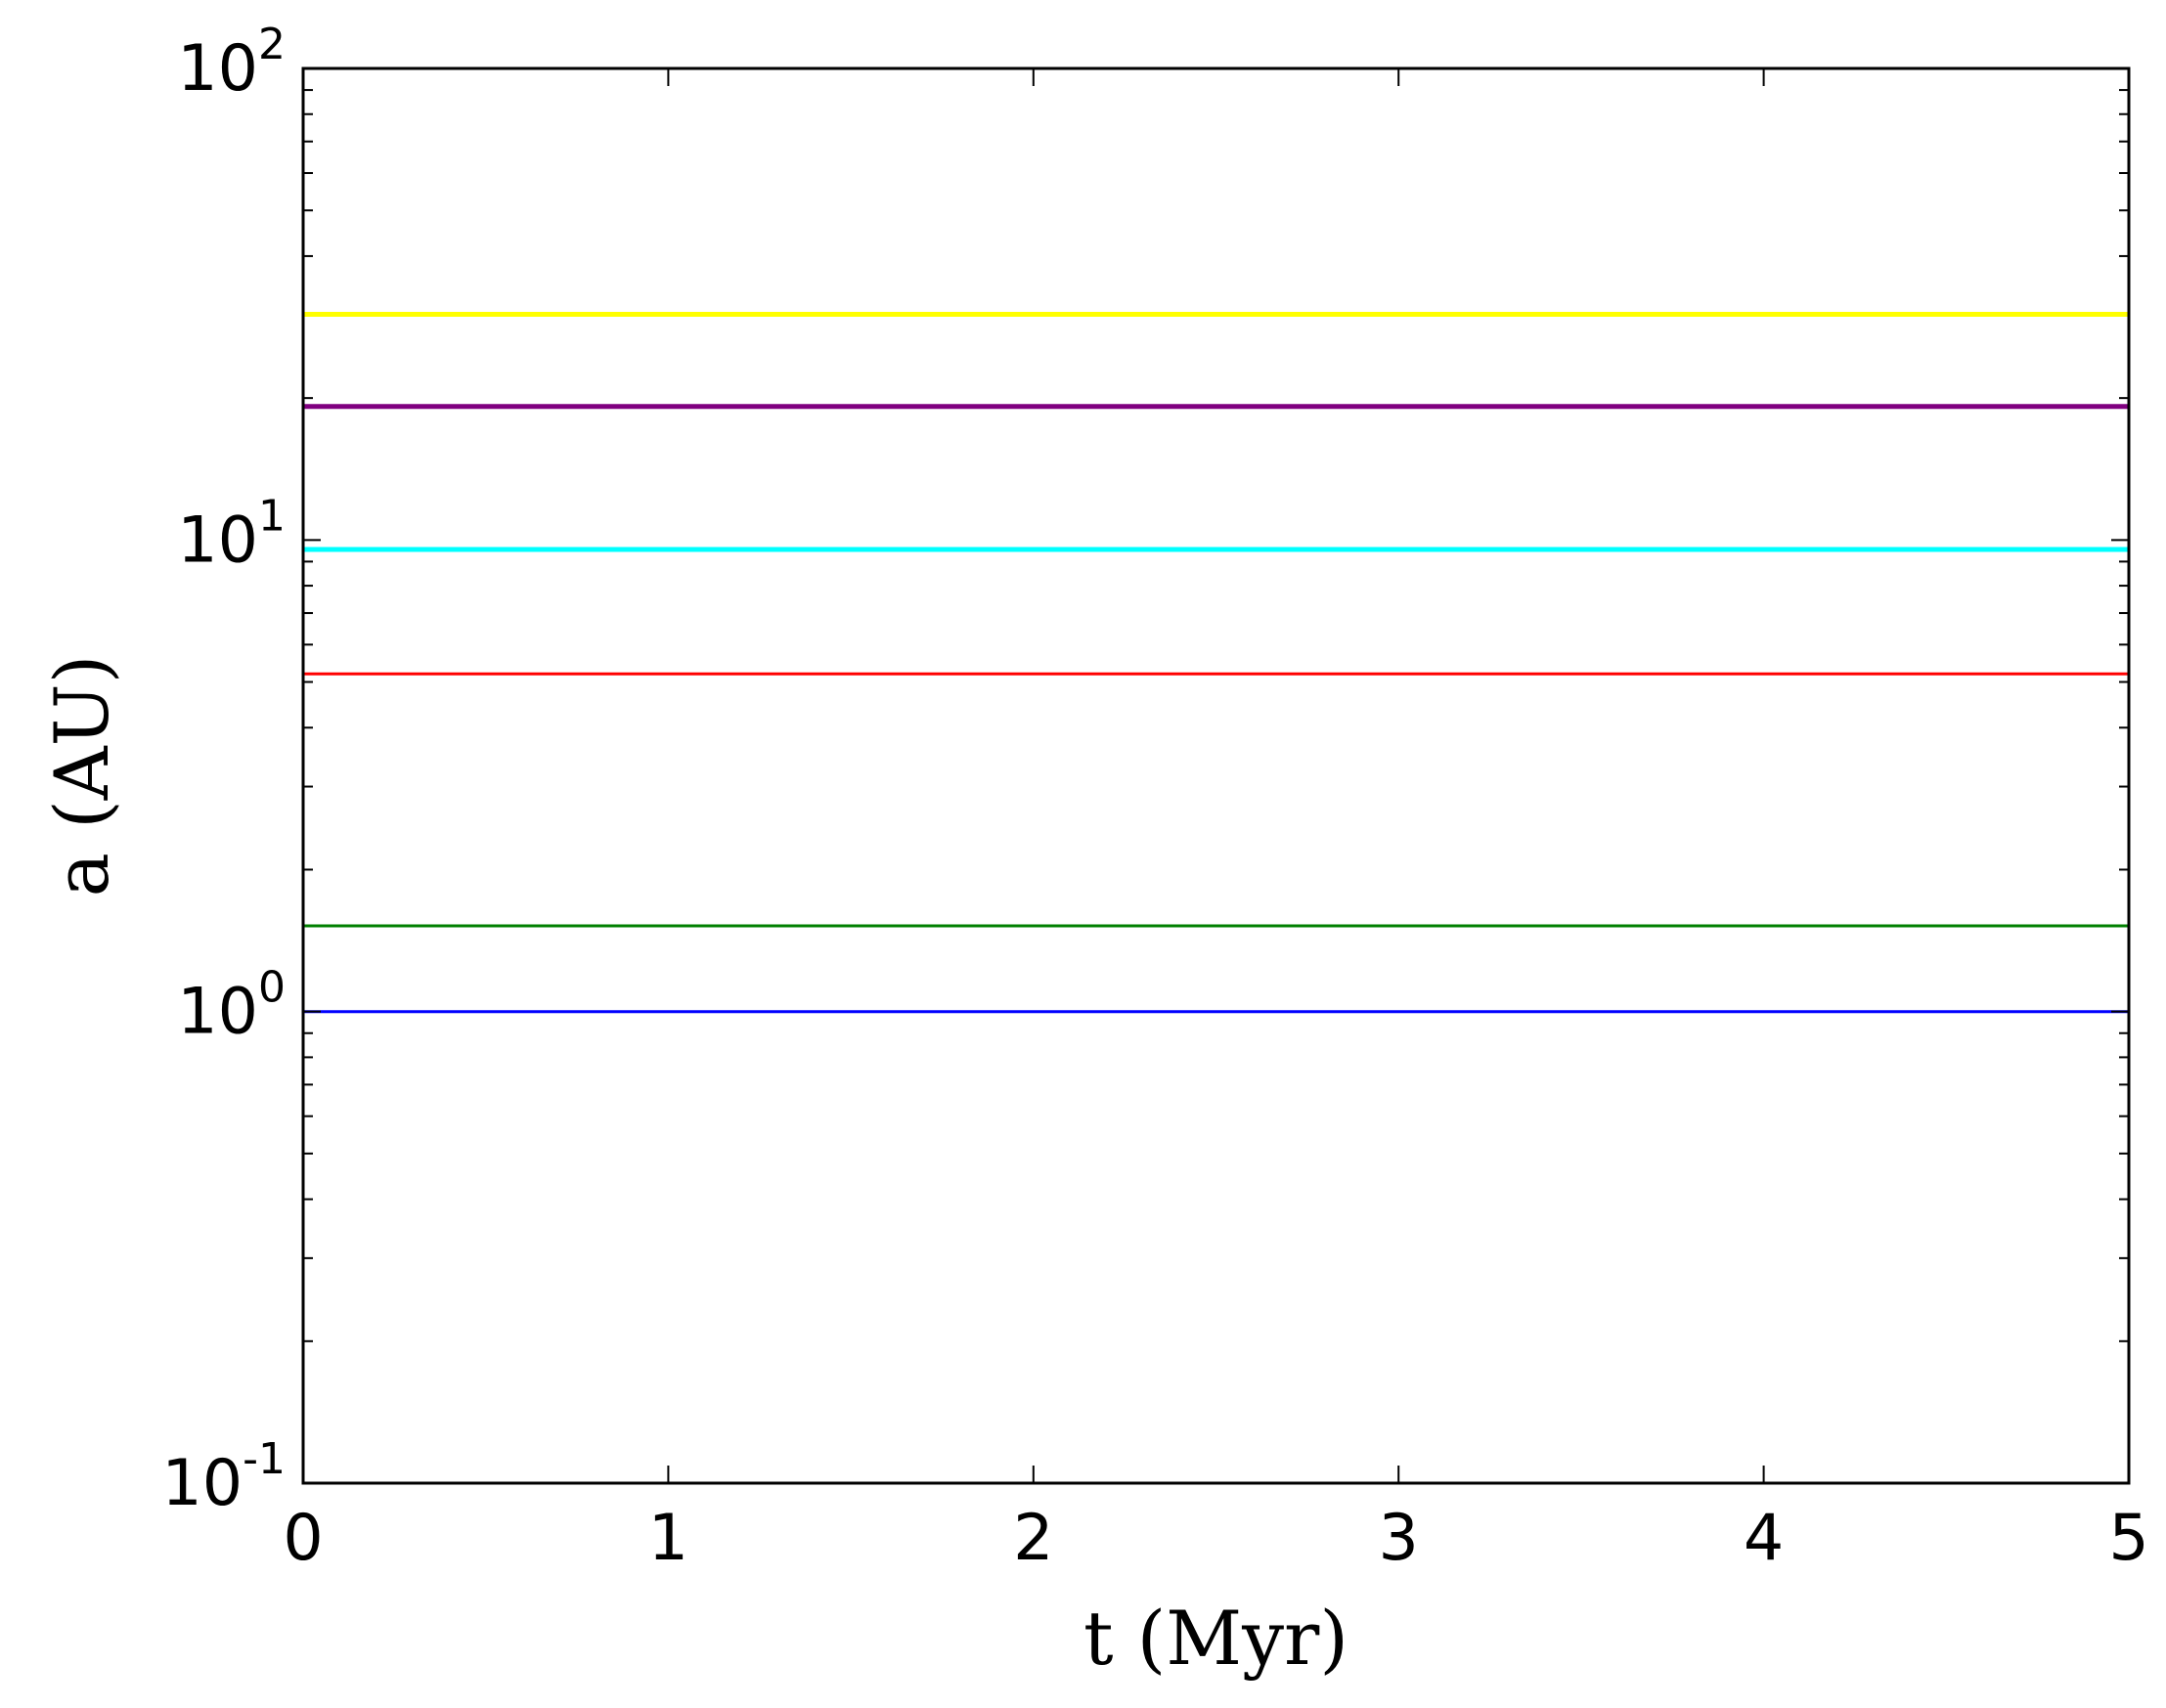 Image resolution: width=2166 pixels, height=1708 pixels. I want to click on x-tick-label: 0, so click(303, 1538).